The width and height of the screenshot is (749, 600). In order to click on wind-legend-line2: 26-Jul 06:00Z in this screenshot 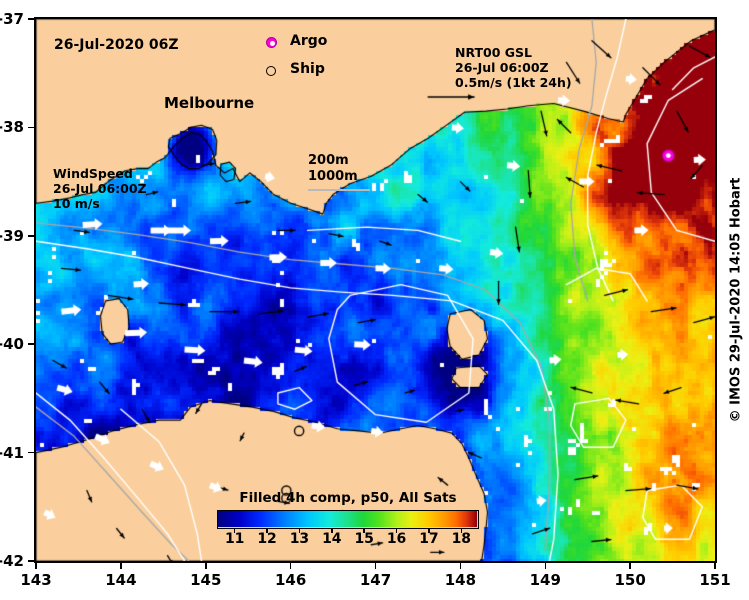, I will do `click(100, 188)`.